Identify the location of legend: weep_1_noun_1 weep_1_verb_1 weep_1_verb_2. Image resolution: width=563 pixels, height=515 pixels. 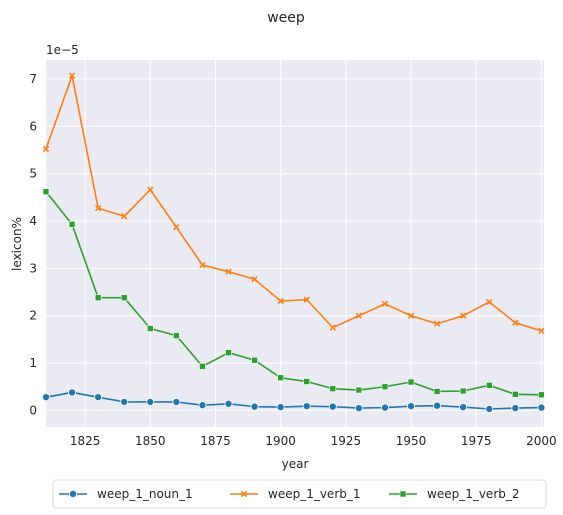
(299, 494).